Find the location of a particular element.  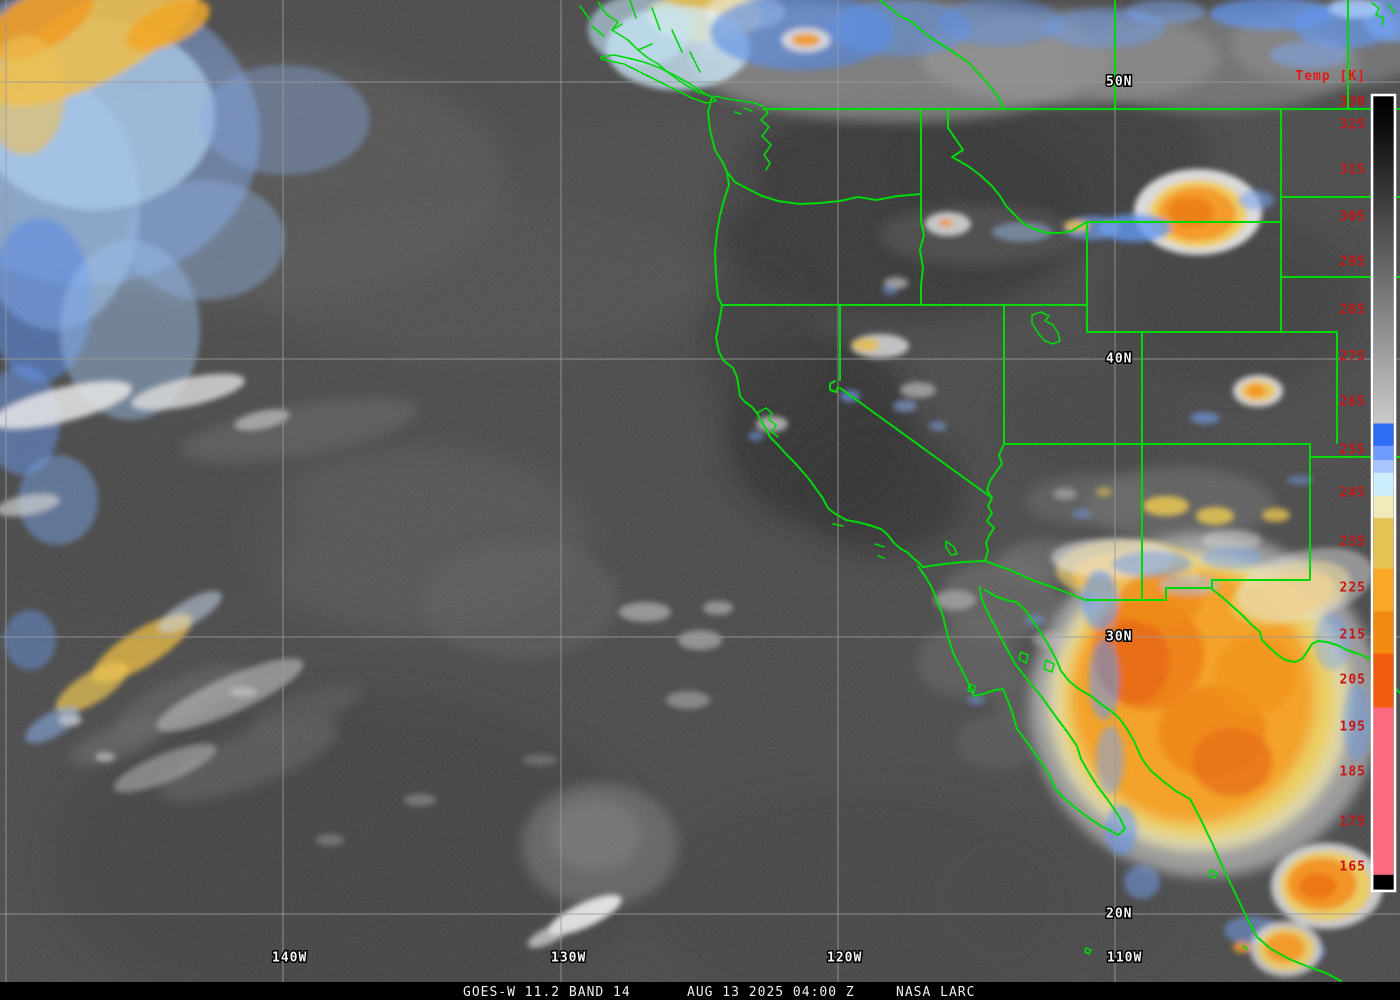

colorbar-tick: 175 is located at coordinates (1353, 822).